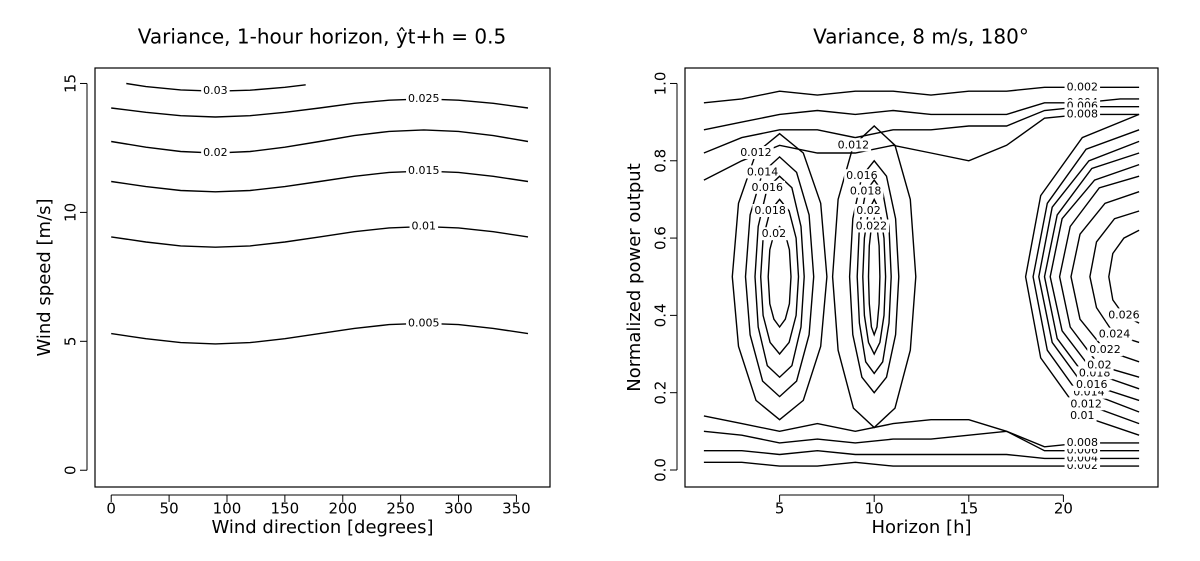 The image size is (1200, 561). I want to click on contour-label: 0.014, so click(763, 171).